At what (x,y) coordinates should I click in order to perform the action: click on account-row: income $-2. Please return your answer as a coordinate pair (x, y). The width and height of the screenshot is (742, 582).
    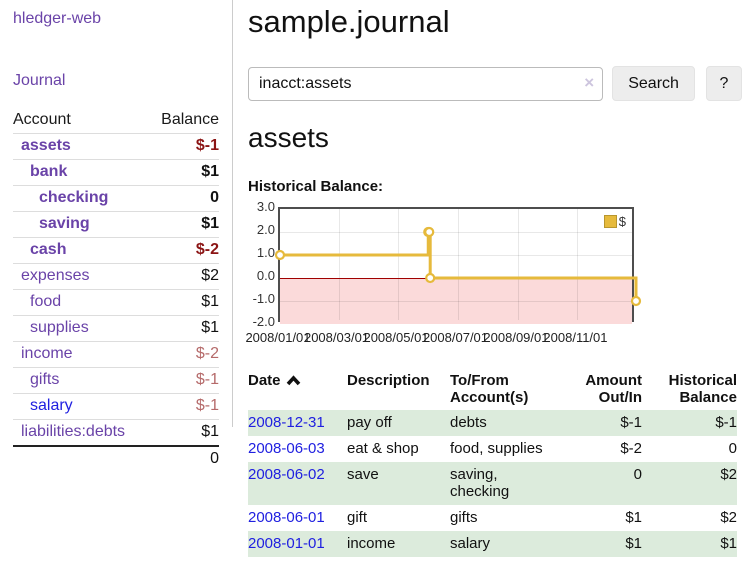
    Looking at the image, I should click on (116, 354).